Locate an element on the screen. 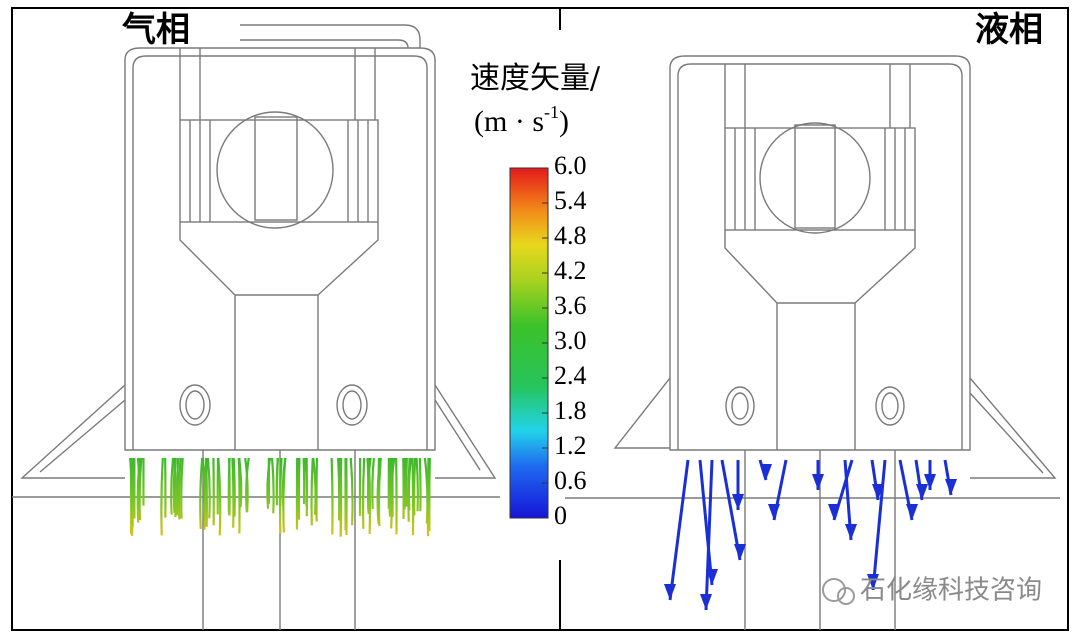 Image resolution: width=1080 pixels, height=638 pixels. liquid-vectors is located at coordinates (810, 535).